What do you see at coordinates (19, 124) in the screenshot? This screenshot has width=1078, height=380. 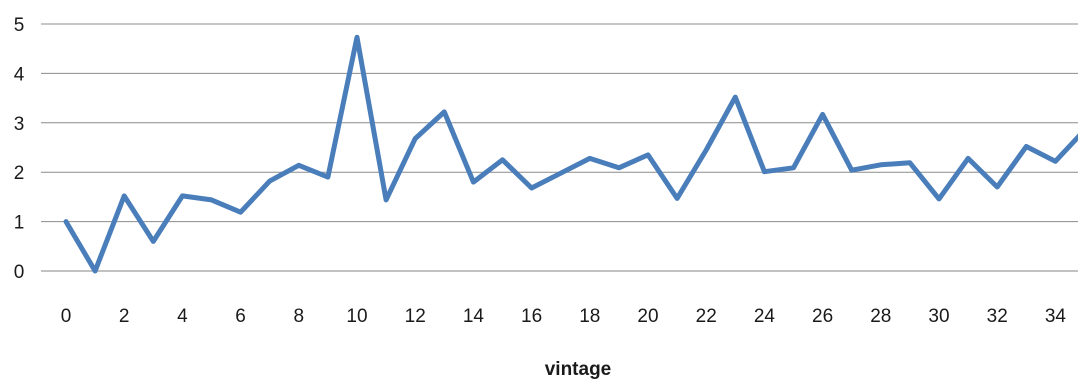 I see `y-tick-label: 3` at bounding box center [19, 124].